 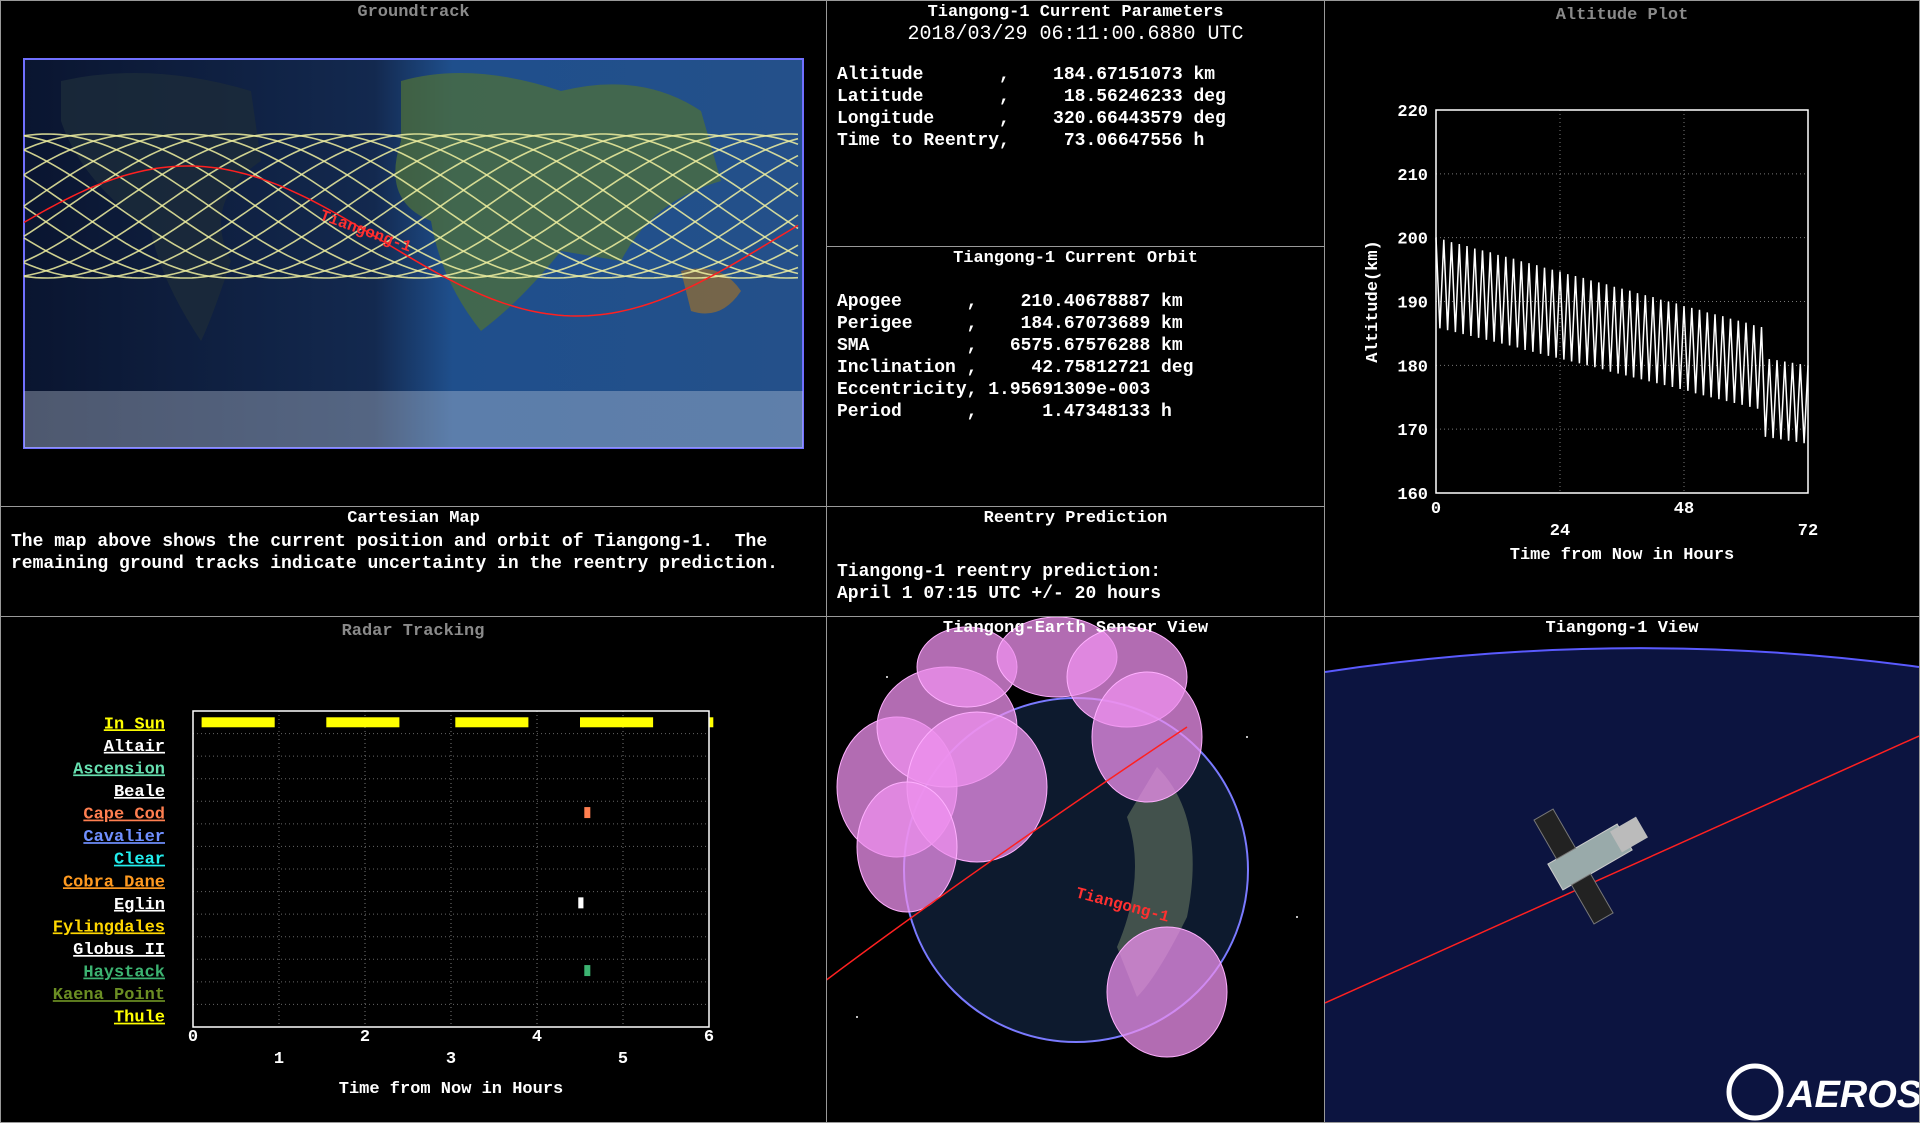 I want to click on text-line: SMA , 6575.67576288 km, so click(x=1010, y=346).